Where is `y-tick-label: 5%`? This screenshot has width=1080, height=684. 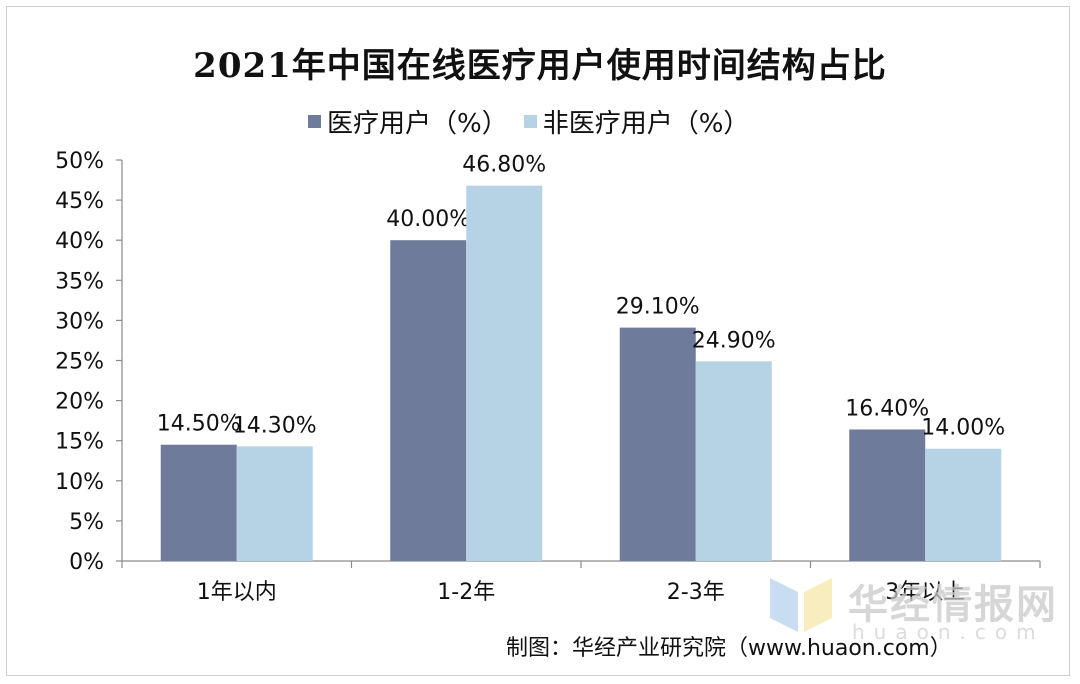 y-tick-label: 5% is located at coordinates (86, 522).